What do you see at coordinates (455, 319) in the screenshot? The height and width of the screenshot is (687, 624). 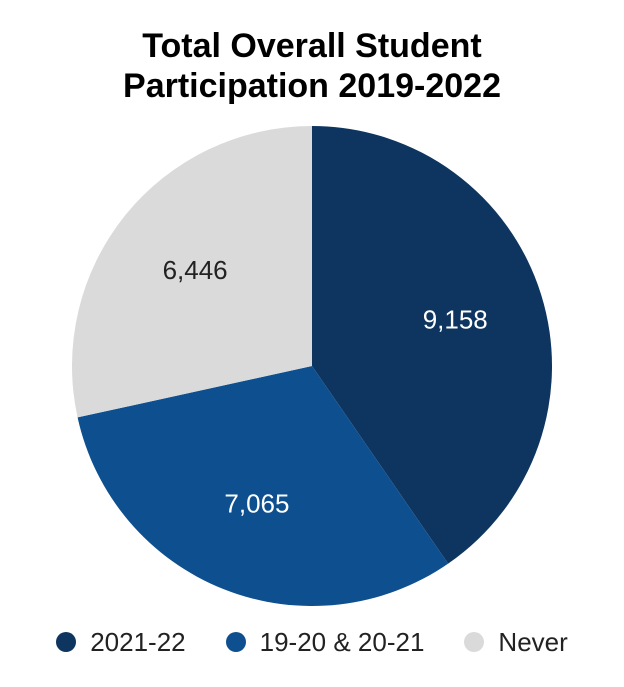 I see `data-label-2021-22: 9,158` at bounding box center [455, 319].